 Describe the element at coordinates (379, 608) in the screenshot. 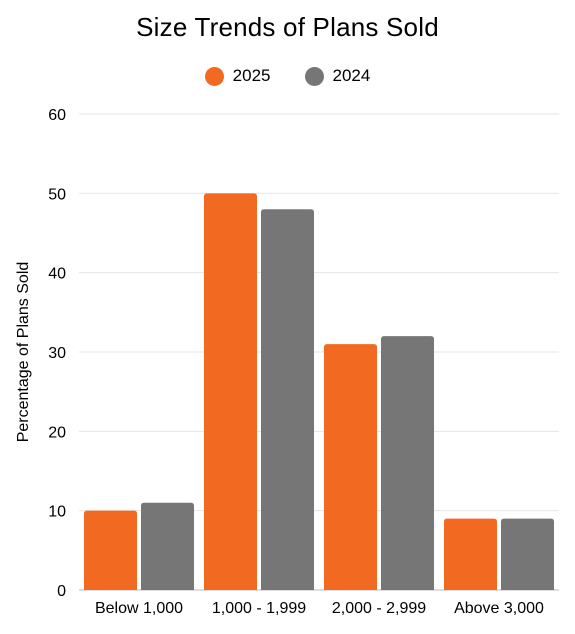

I see `x-tick-label: 2,000 - 2,999` at that location.